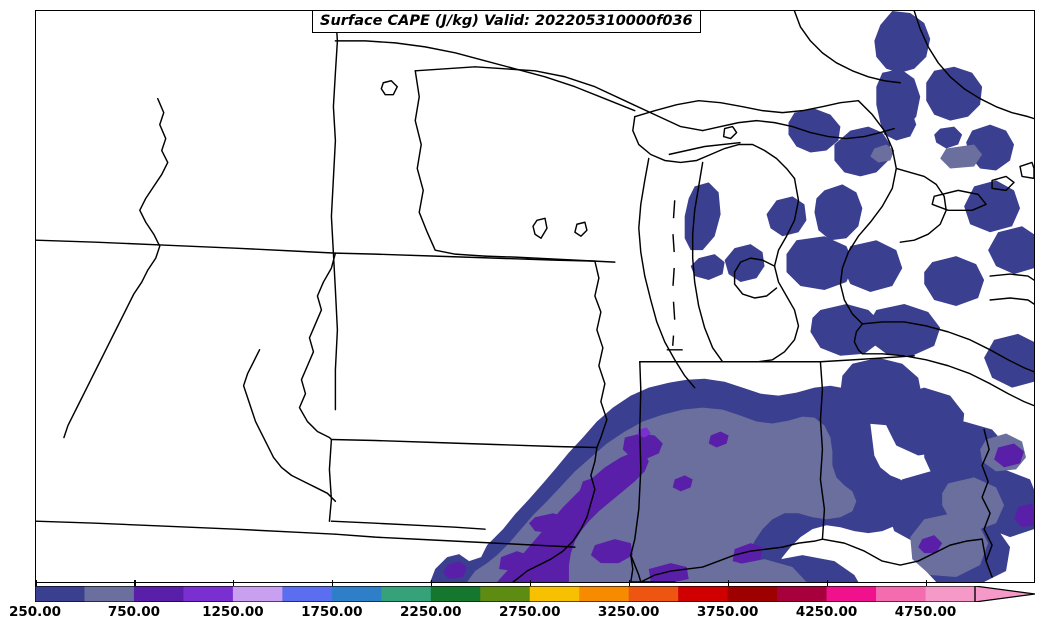 The width and height of the screenshot is (1042, 633). Describe the element at coordinates (747, 554) in the screenshot. I see `cape-contour-750-1000-pocket-i` at that location.